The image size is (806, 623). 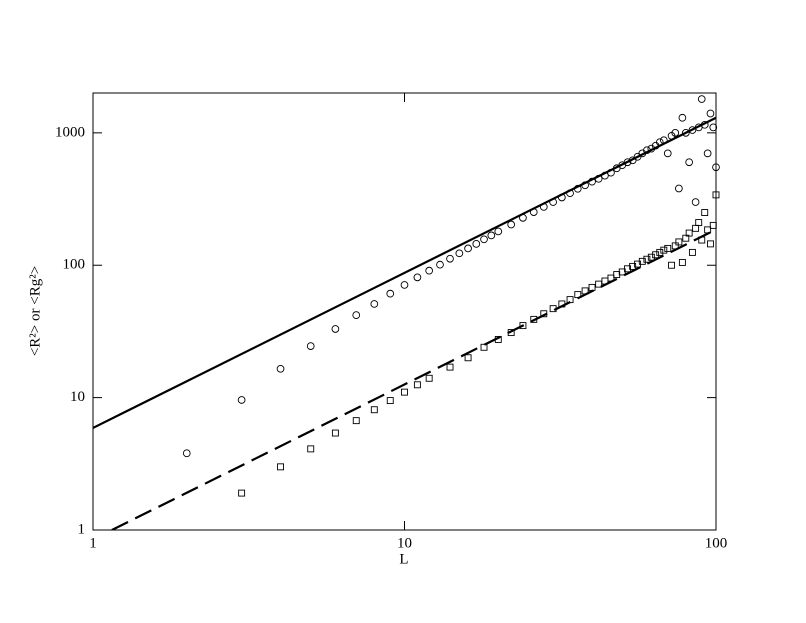 What do you see at coordinates (93, 543) in the screenshot?
I see `x-tick-label: 1` at bounding box center [93, 543].